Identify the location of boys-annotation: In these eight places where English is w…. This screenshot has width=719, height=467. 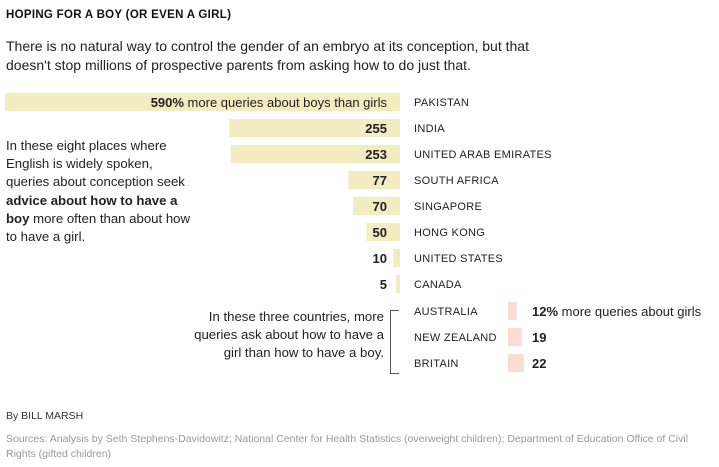
(98, 191).